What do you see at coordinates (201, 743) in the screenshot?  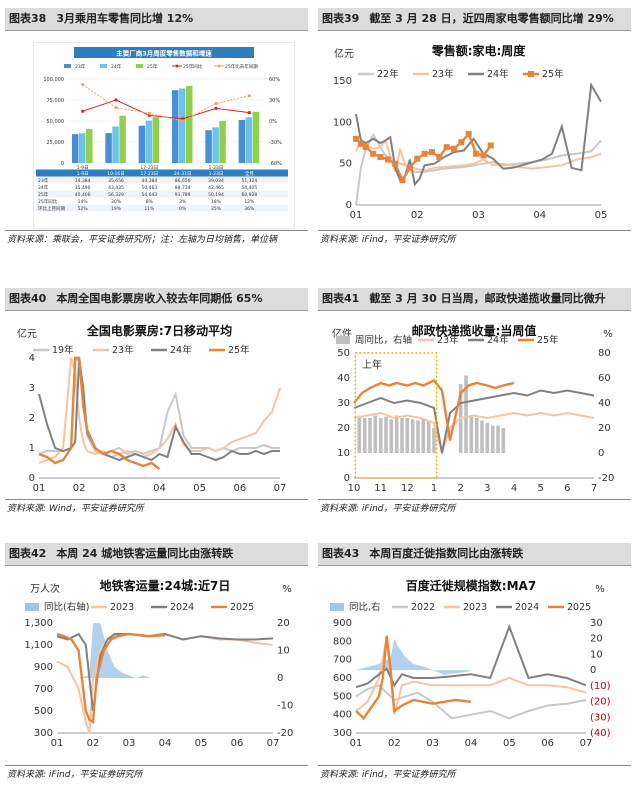 I see `x-tick-label: 05` at bounding box center [201, 743].